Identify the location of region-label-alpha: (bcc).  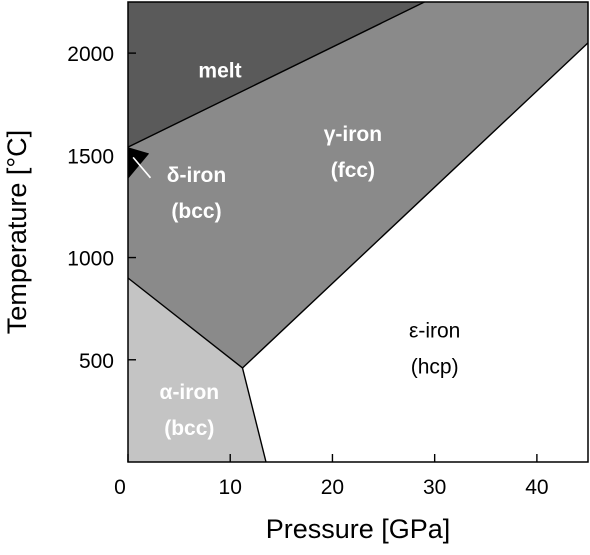
(189, 428).